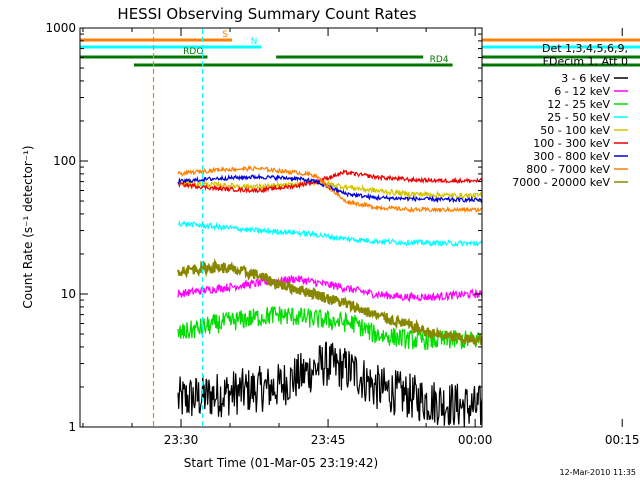 The image size is (640, 480). Describe the element at coordinates (329, 328) in the screenshot. I see `series-line-12-25-kev` at that location.